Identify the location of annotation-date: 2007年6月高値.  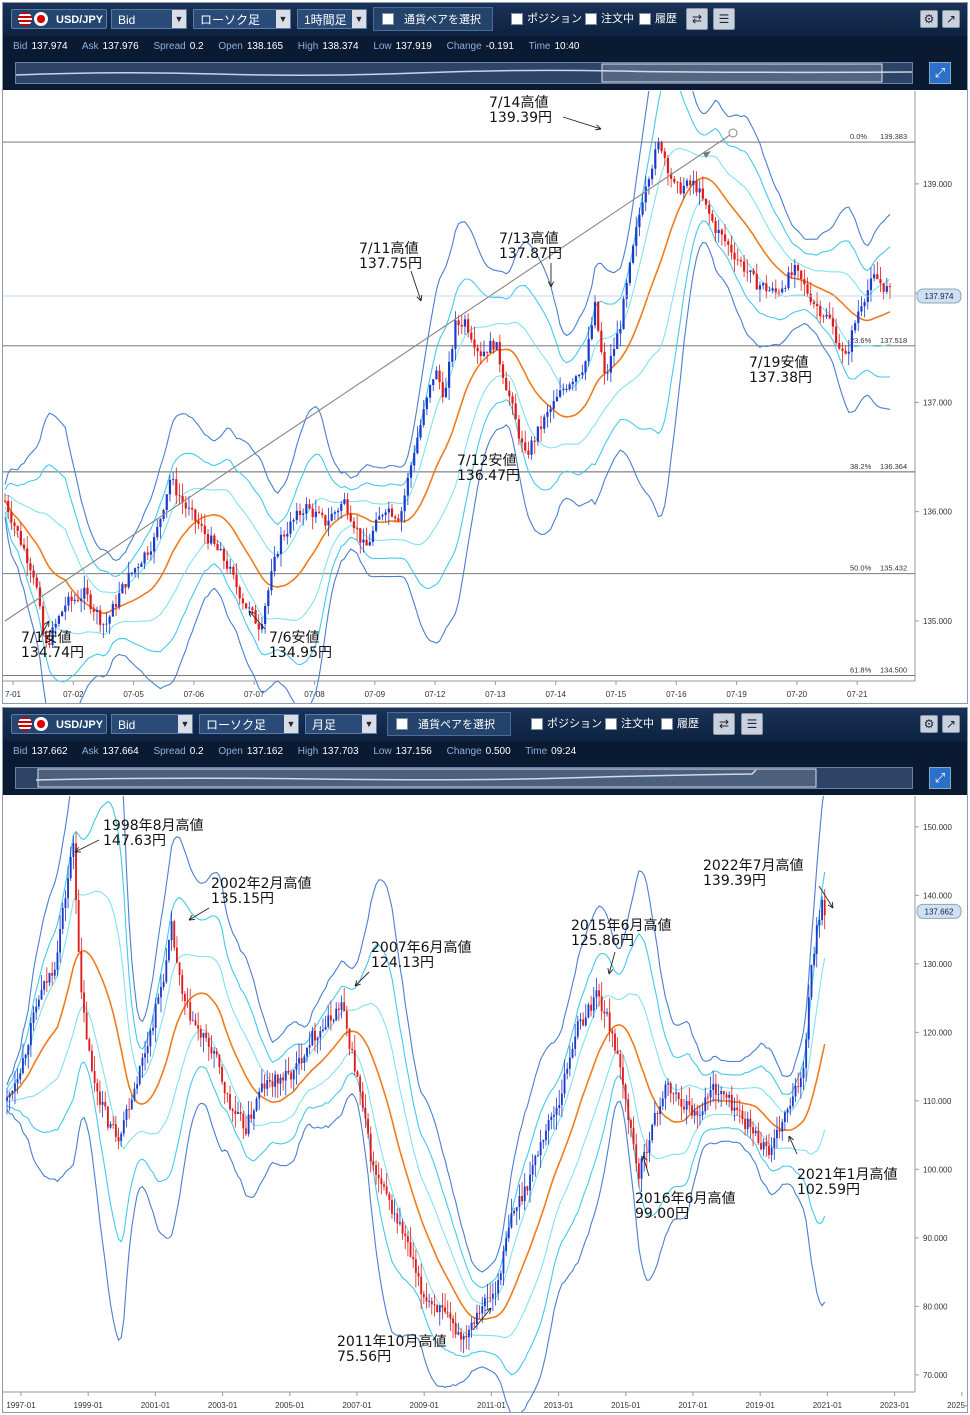
(421, 947).